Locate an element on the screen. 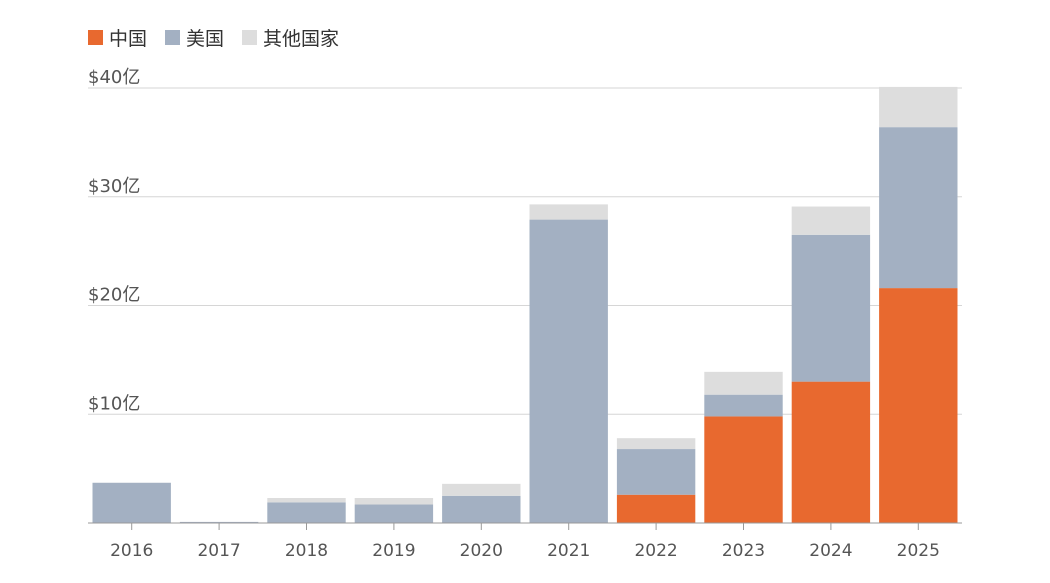  y-tick-label: $20亿 is located at coordinates (114, 295).